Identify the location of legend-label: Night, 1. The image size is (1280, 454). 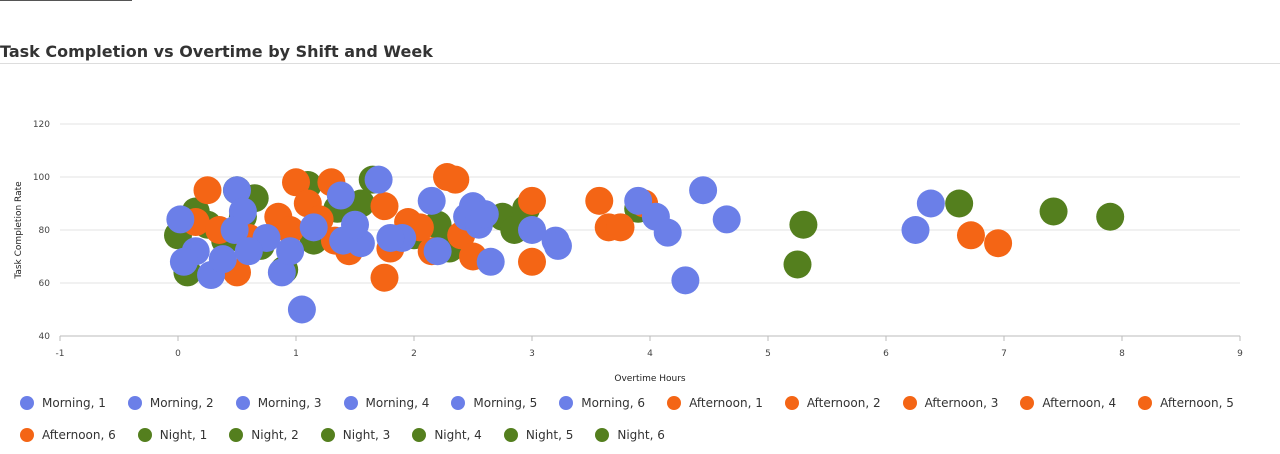
(183, 435).